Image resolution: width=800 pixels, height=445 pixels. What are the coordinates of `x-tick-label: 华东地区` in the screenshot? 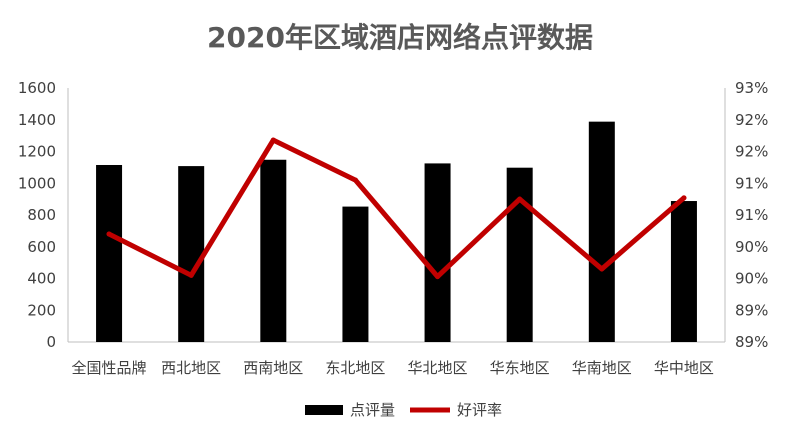 It's located at (520, 368).